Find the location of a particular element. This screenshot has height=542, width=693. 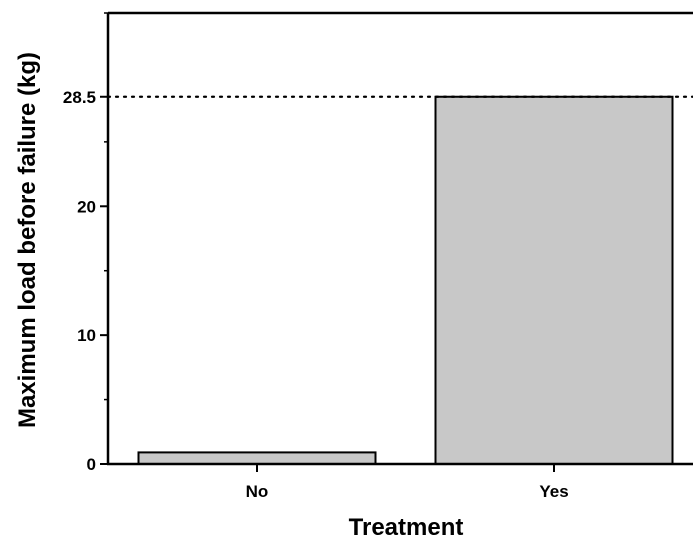

bar-no is located at coordinates (257, 458).